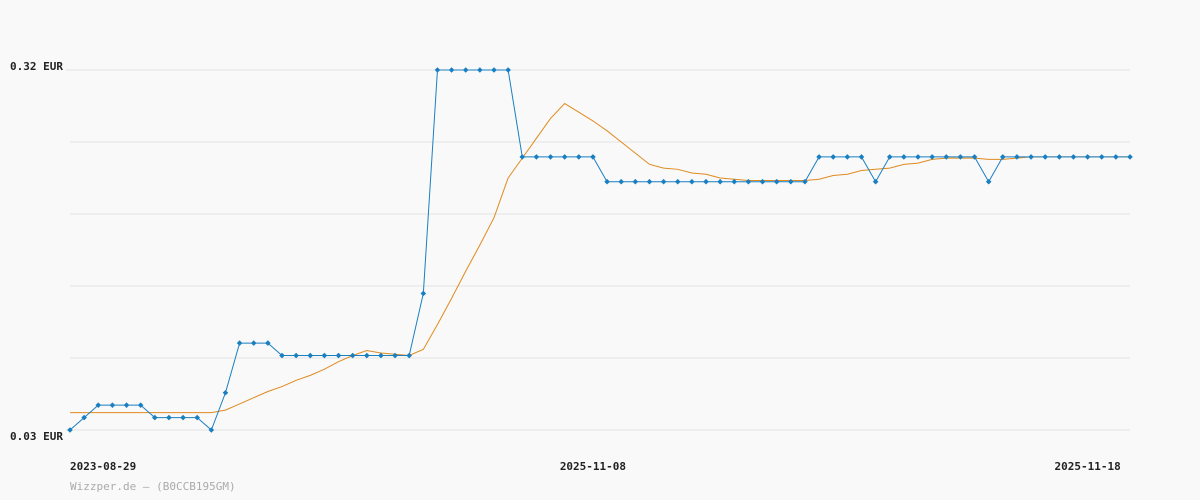  I want to click on y-tick-label: 0.03 EUR, so click(36, 436).